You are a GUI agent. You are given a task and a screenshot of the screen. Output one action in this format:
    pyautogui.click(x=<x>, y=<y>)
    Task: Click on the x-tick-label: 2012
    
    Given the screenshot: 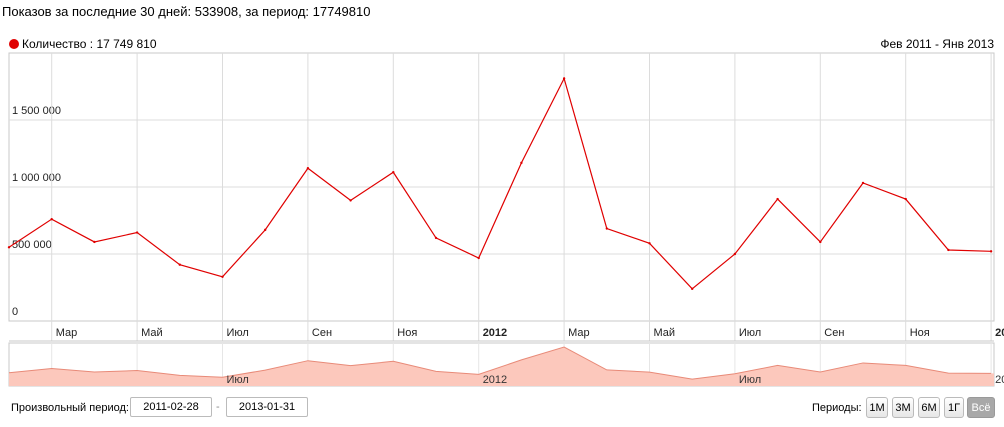 What is the action you would take?
    pyautogui.click(x=495, y=333)
    